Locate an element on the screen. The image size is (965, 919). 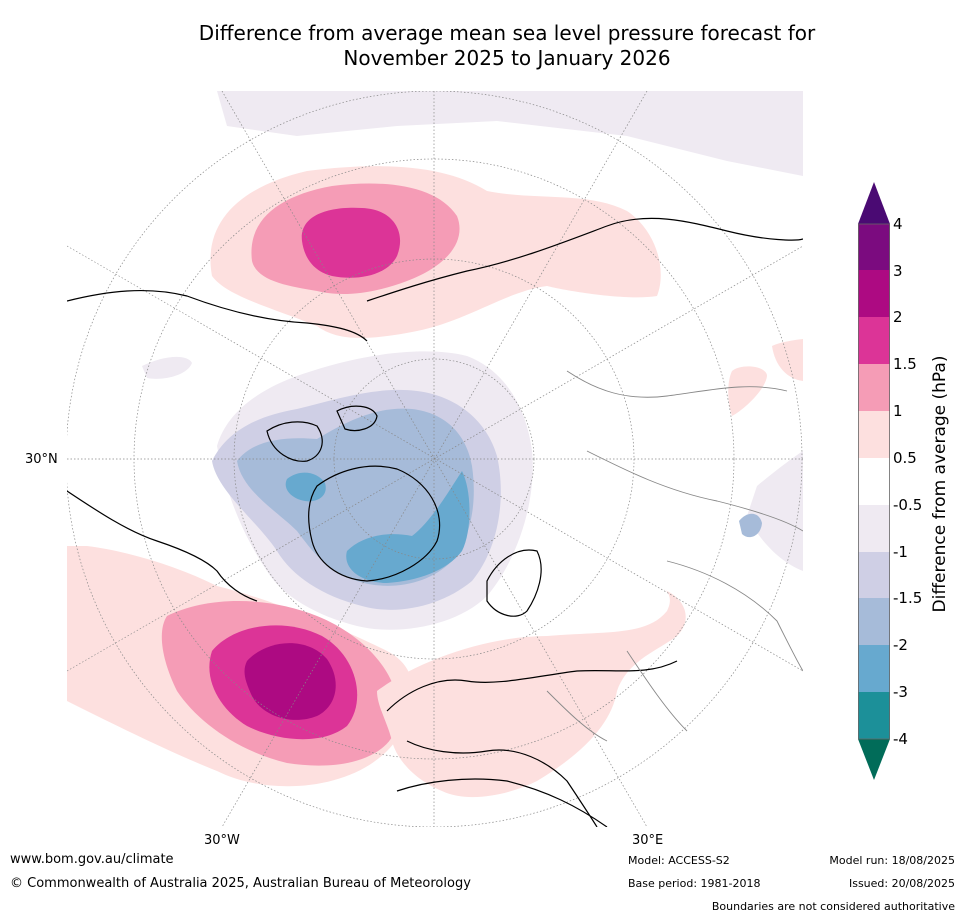
anomaly-east-05b is located at coordinates (787, 360).